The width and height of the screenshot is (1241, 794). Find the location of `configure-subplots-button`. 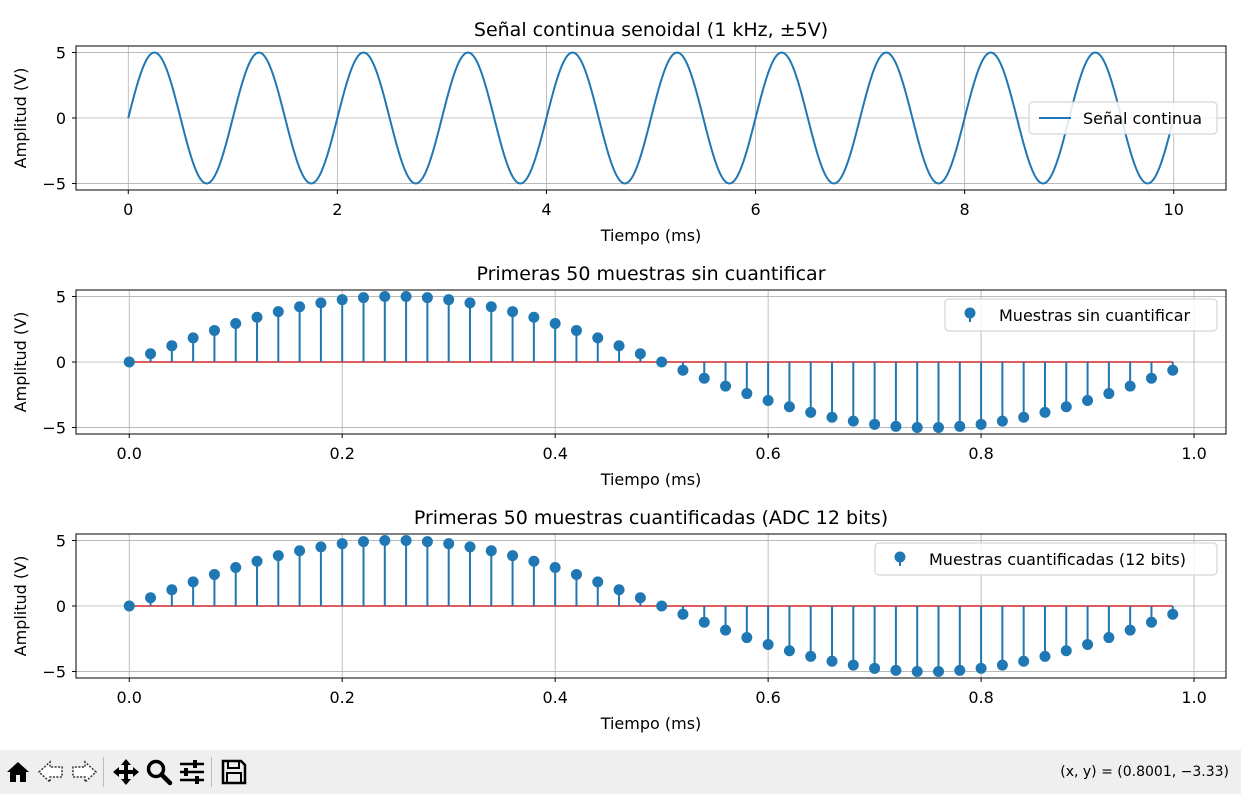

configure-subplots-button is located at coordinates (192, 772).